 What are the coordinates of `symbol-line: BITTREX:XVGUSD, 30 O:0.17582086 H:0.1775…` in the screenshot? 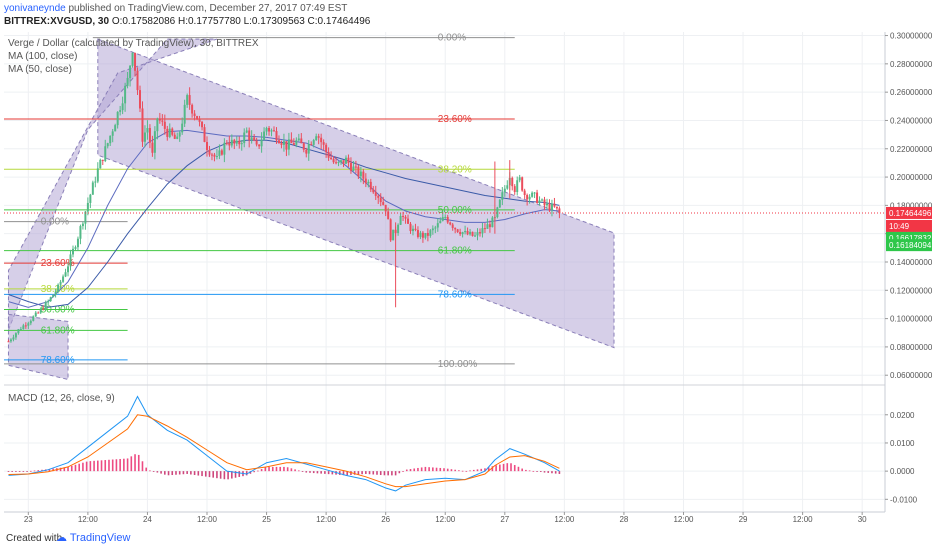 It's located at (187, 21).